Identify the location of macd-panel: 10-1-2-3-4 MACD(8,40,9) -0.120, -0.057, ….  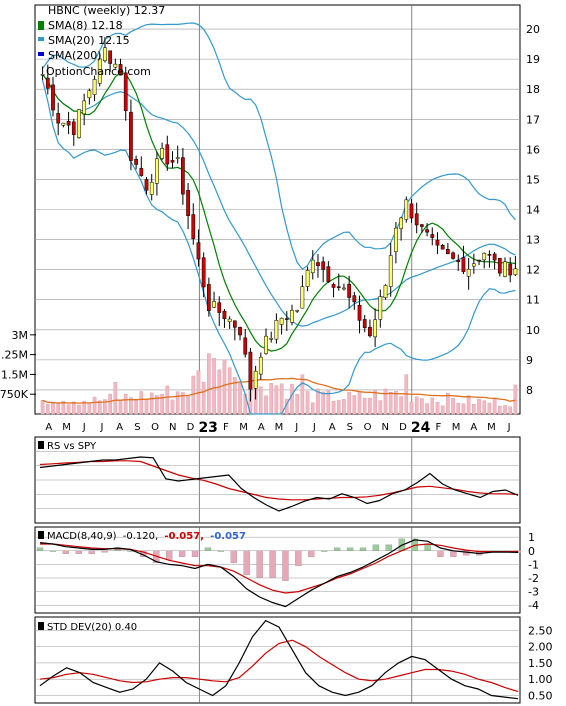
(286, 570).